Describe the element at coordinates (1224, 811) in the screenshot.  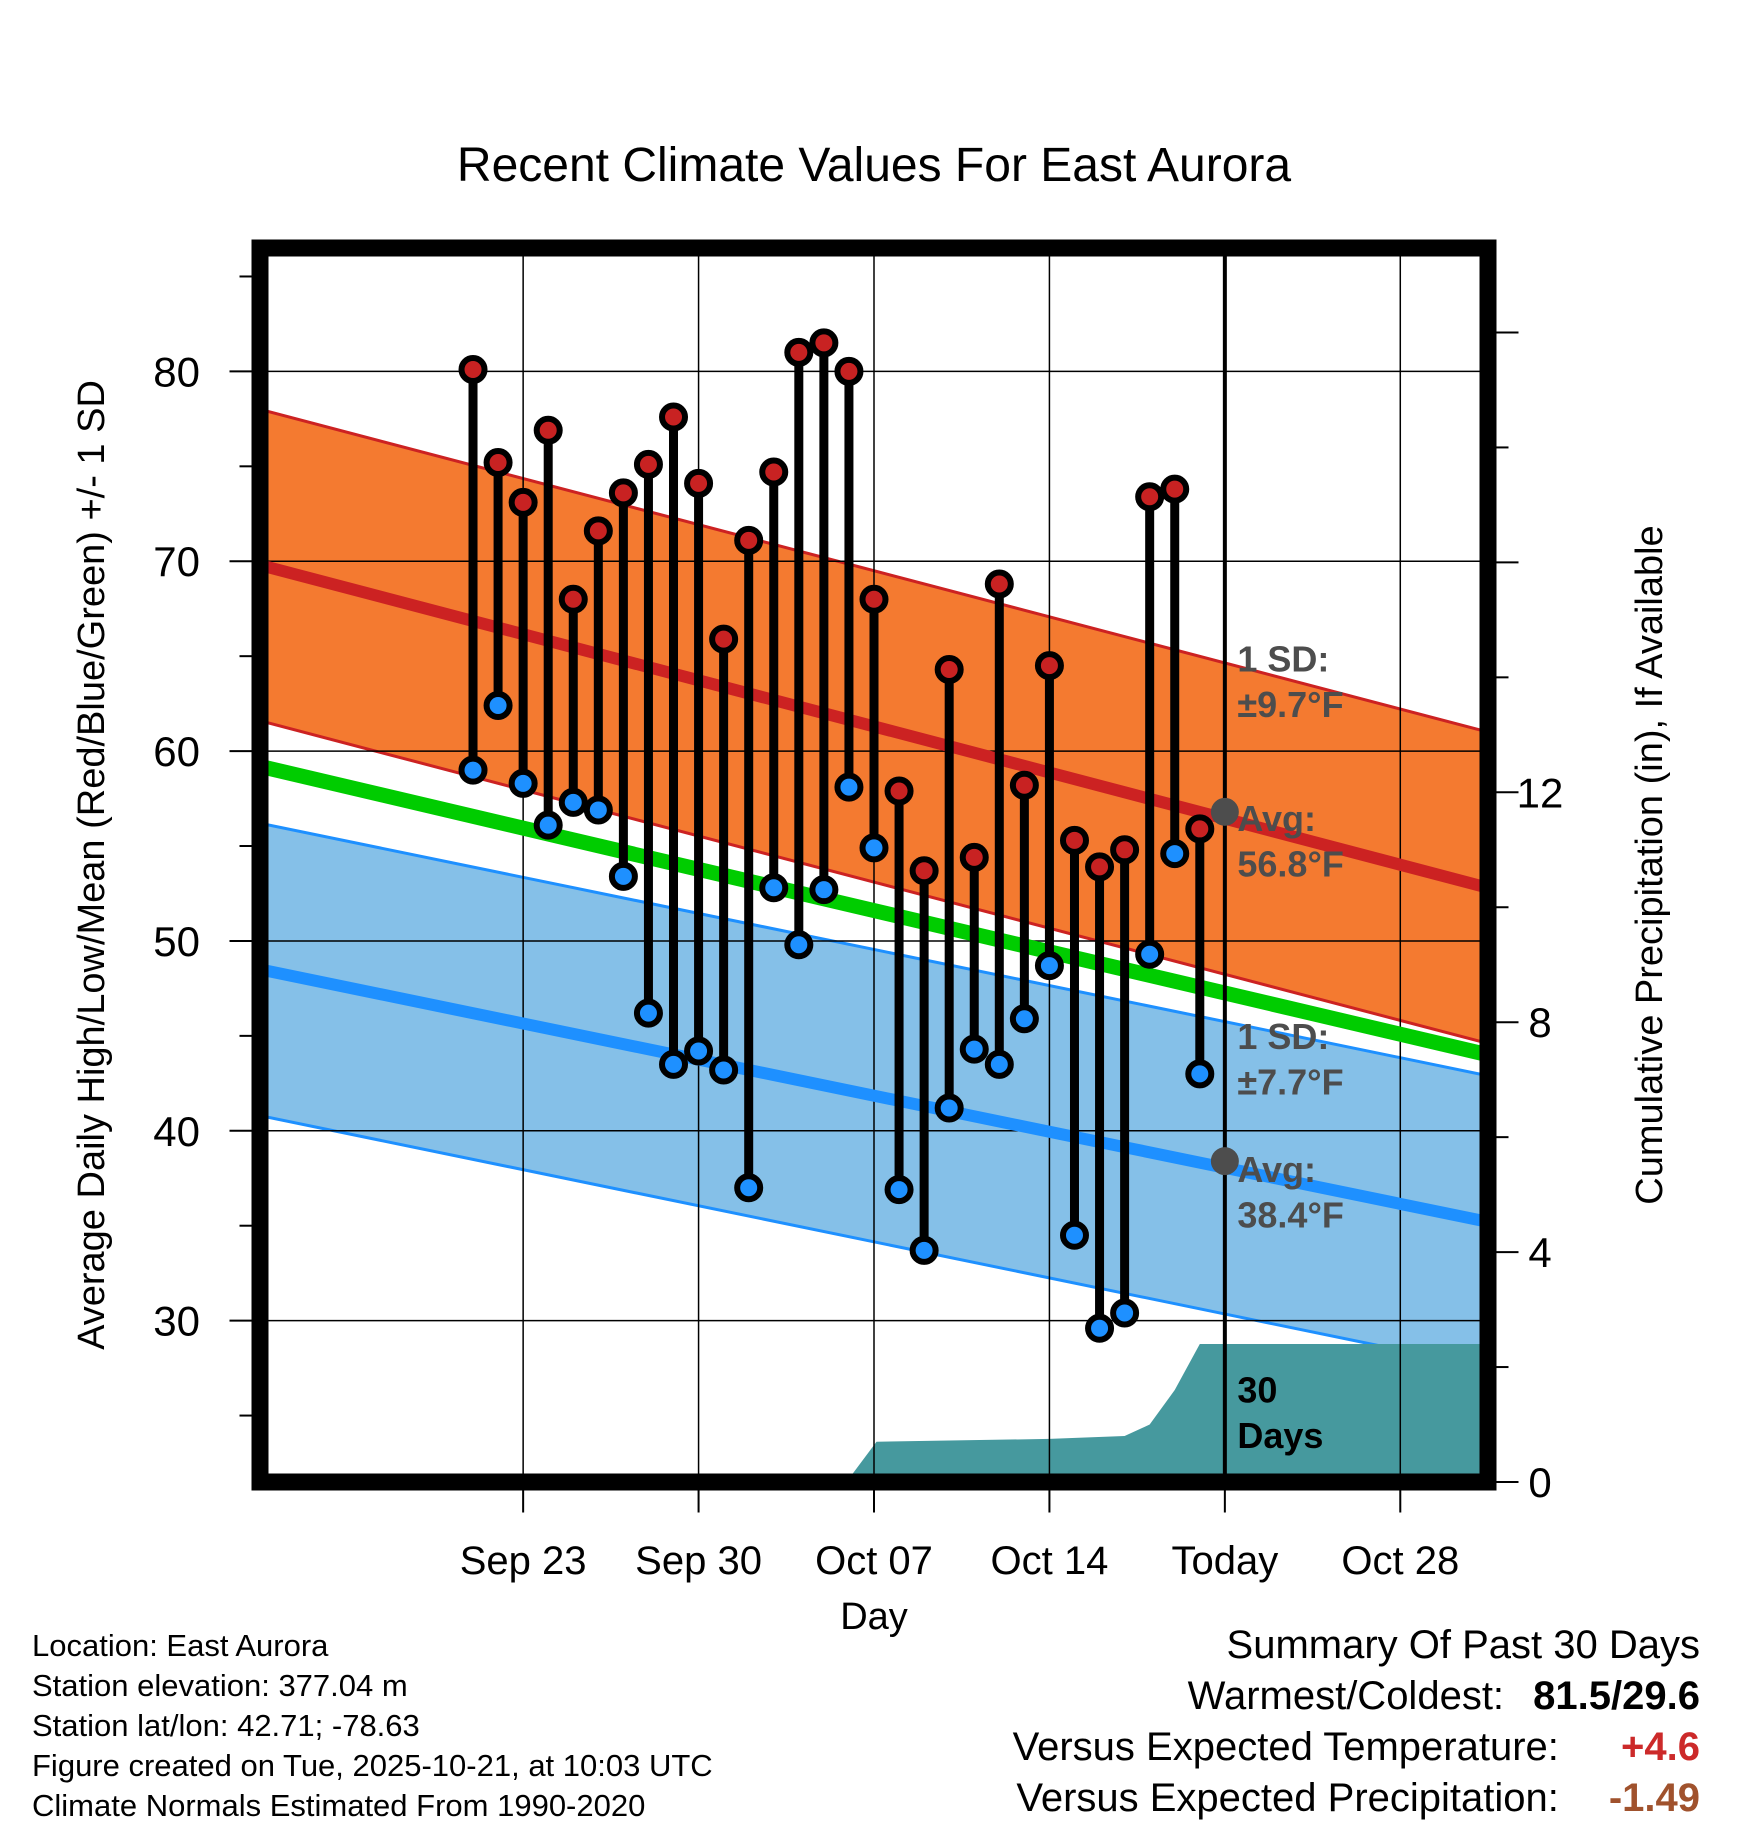
I see `high-avg-today-point` at that location.